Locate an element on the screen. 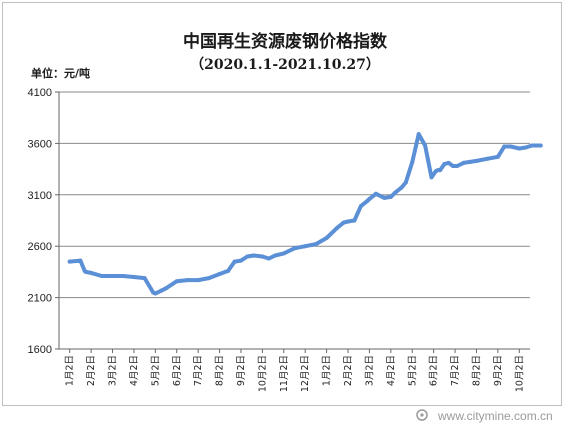 The height and width of the screenshot is (427, 568). y-axis-unit-label: 单位：元/吨 is located at coordinates (60, 73).